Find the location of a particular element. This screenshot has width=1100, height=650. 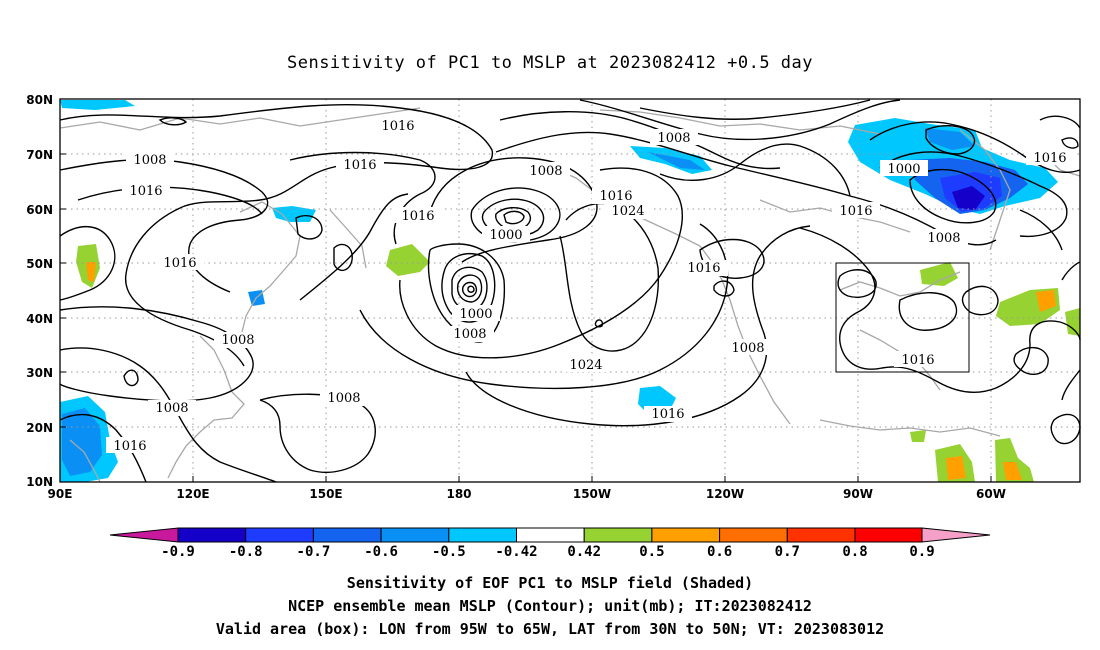

colorbar-label: -0.9 is located at coordinates (178, 552).